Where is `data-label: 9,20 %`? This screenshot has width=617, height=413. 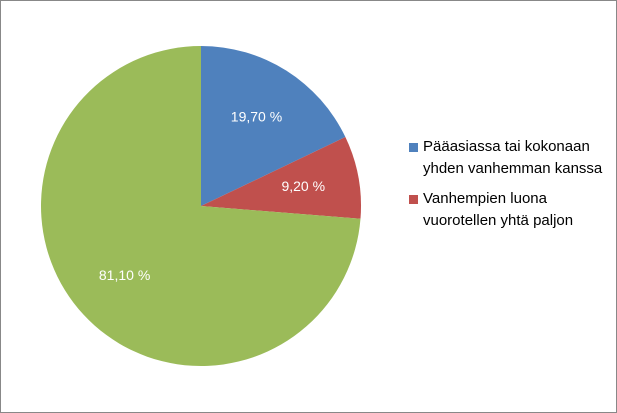
data-label: 9,20 % is located at coordinates (303, 186).